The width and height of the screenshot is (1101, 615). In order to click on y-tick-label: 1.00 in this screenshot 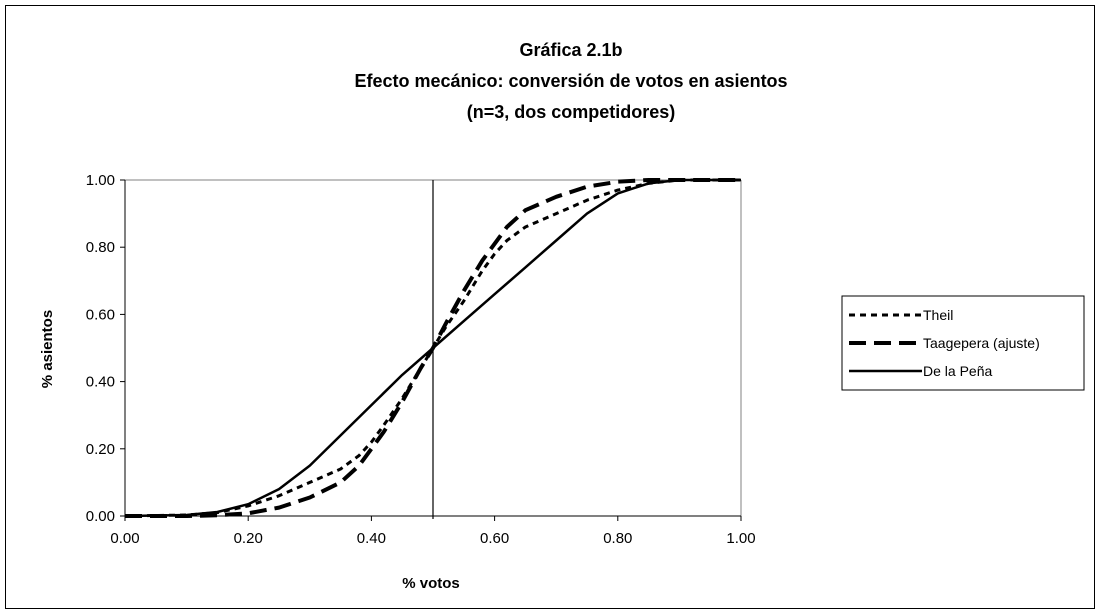, I will do `click(100, 180)`.